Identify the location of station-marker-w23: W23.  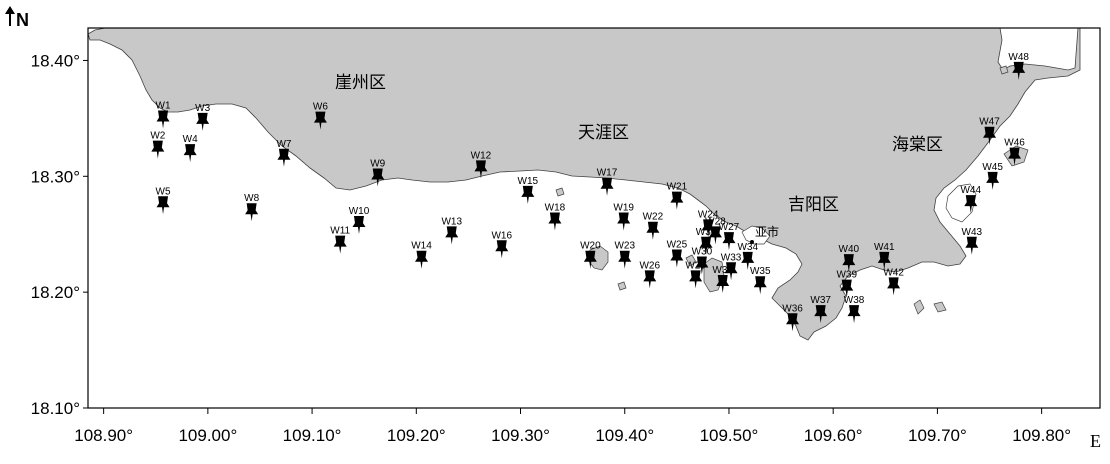
(624, 255).